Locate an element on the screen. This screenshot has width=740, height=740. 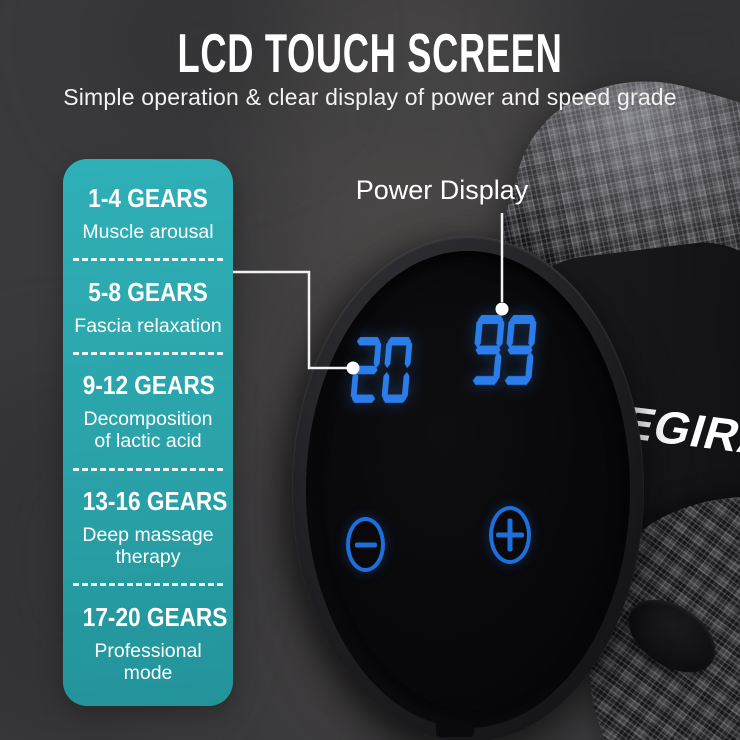
increase-button is located at coordinates (510, 535).